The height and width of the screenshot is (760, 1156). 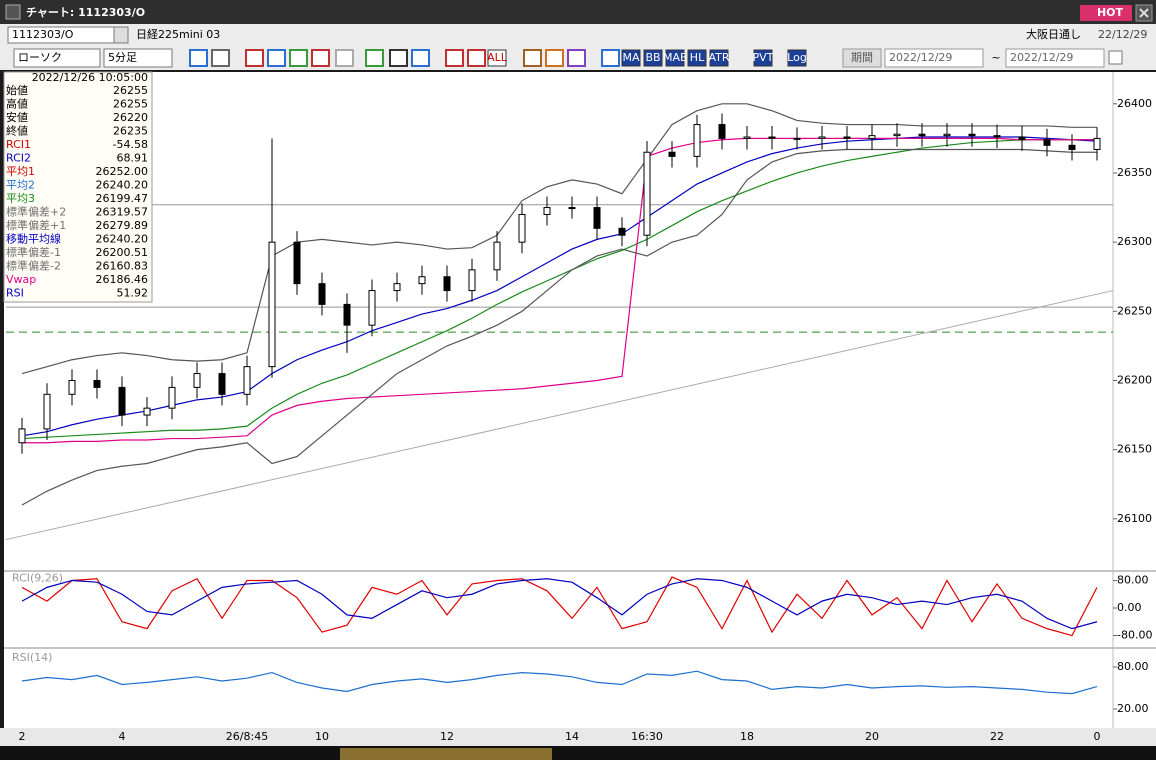 I want to click on to-input, so click(x=1055, y=58).